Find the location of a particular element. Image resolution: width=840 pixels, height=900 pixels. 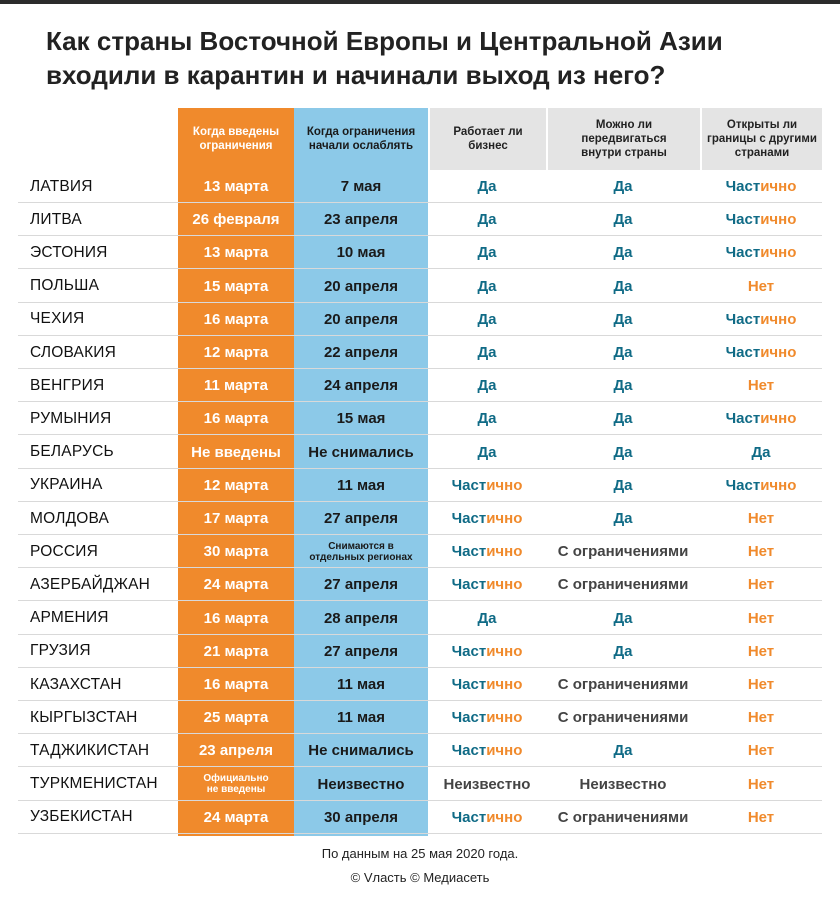

ease-date-cell: 30 апреля is located at coordinates (361, 817).